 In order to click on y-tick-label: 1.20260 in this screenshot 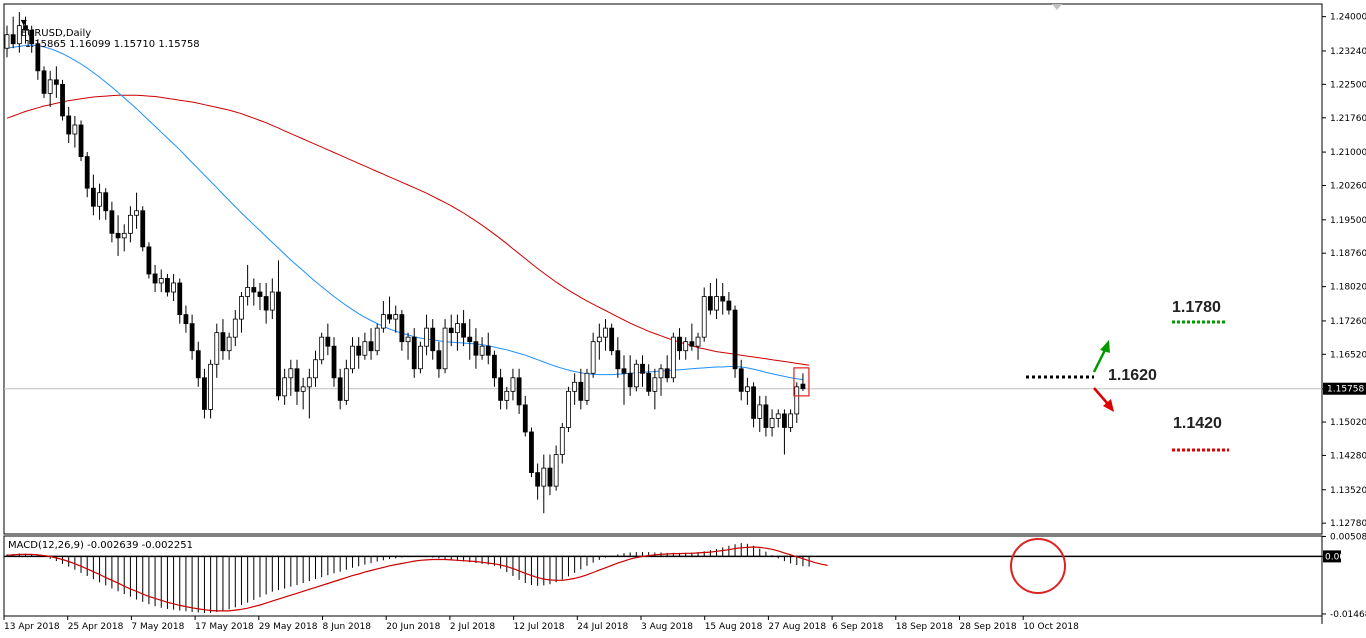, I will do `click(1348, 186)`.